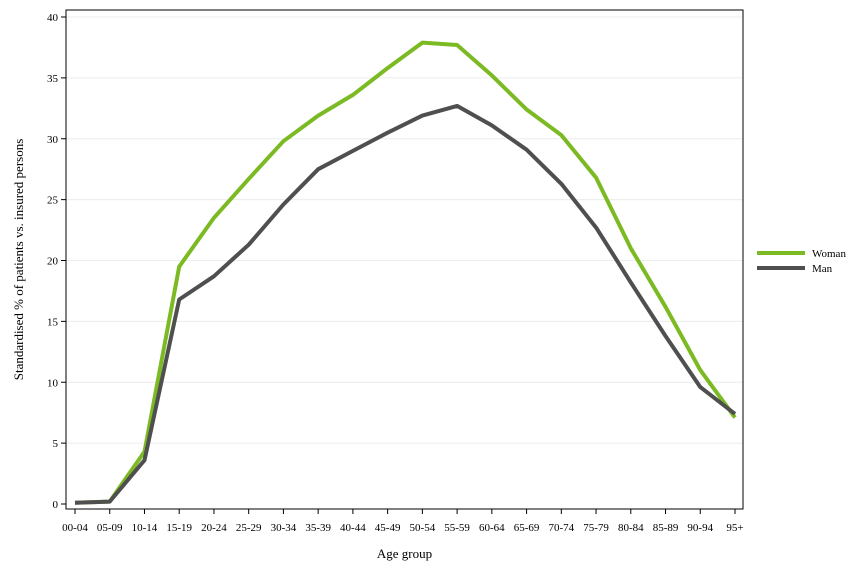 The width and height of the screenshot is (864, 576). I want to click on y-tick-label: 15, so click(53, 322).